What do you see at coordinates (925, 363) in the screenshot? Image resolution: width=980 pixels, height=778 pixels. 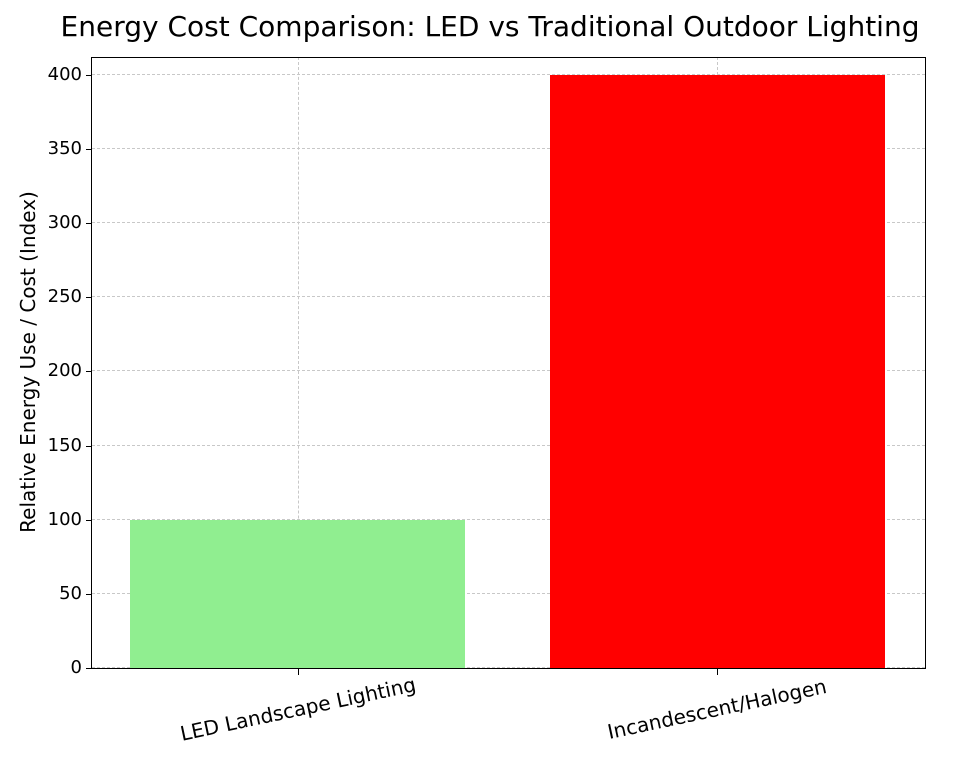 I see `axis-spine-right` at bounding box center [925, 363].